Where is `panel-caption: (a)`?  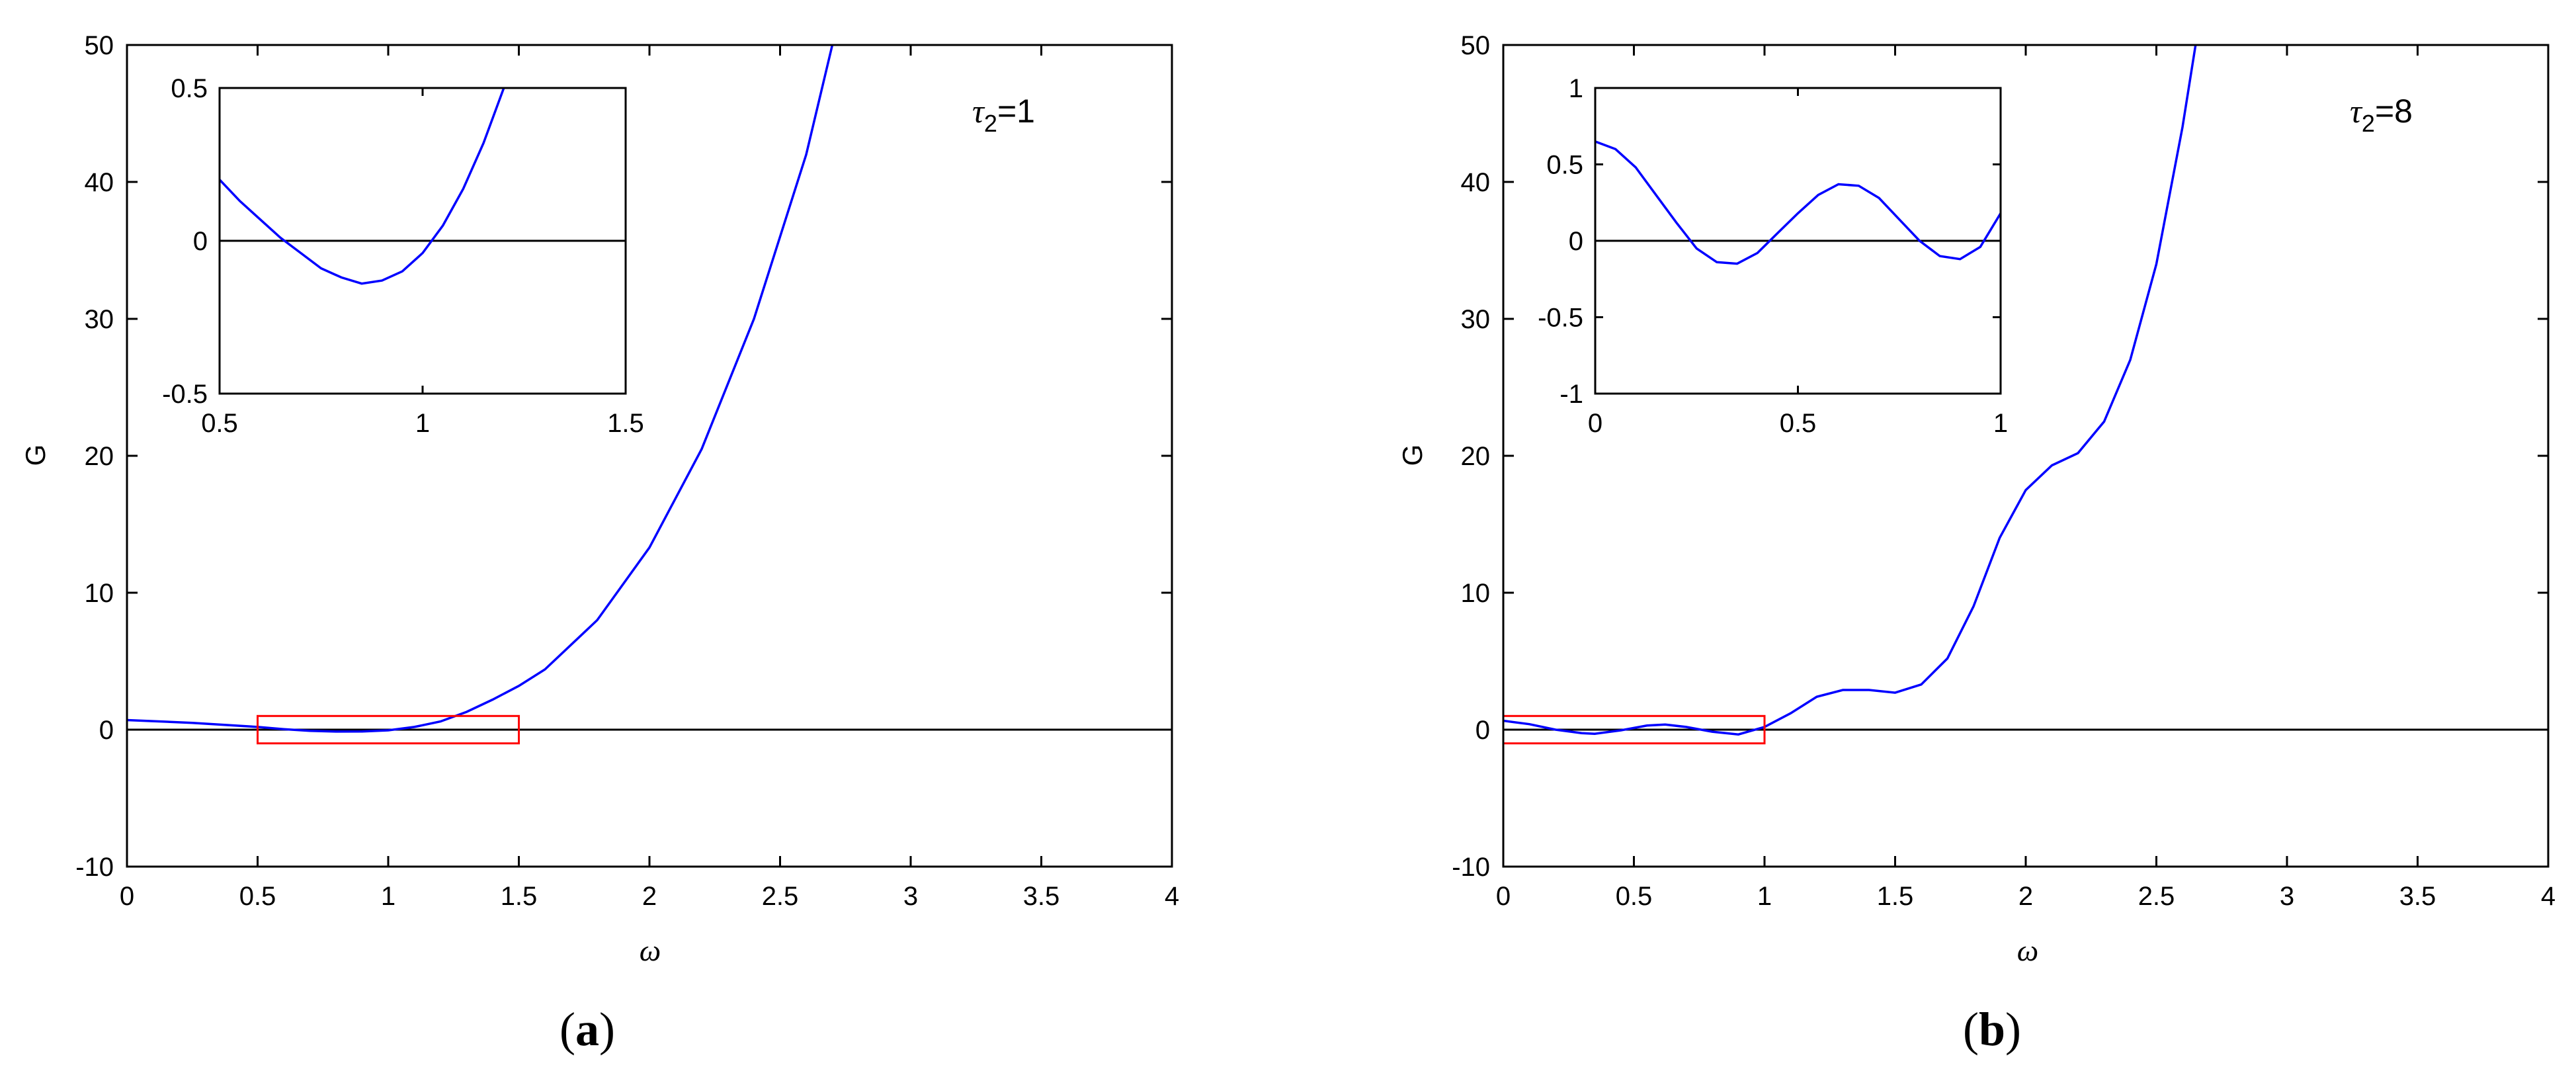
panel-caption: (a) is located at coordinates (587, 1029).